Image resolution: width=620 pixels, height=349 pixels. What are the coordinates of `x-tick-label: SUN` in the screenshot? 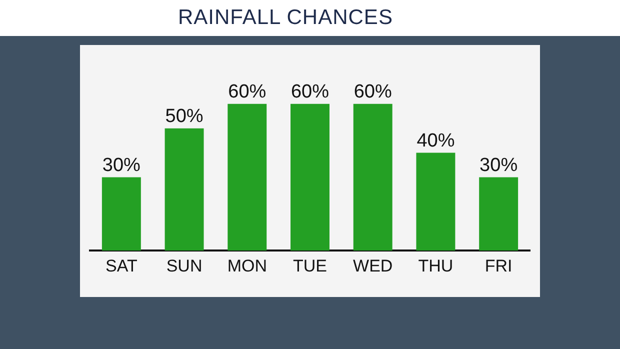 It's located at (184, 266).